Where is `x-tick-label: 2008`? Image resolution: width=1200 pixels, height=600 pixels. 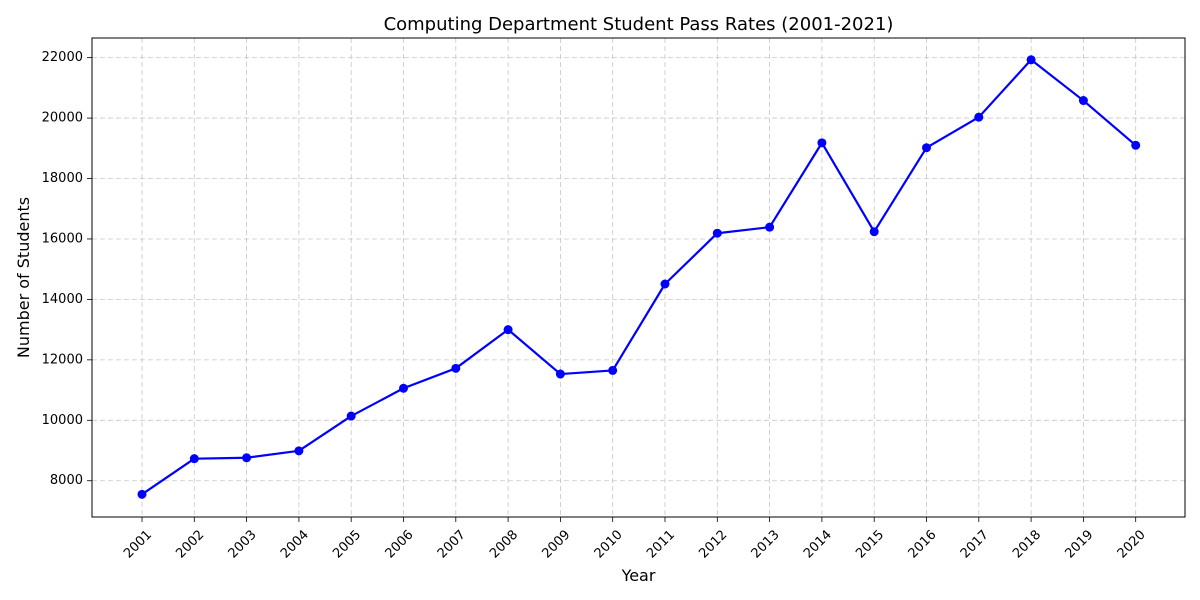 x-tick-label: 2008 is located at coordinates (504, 544).